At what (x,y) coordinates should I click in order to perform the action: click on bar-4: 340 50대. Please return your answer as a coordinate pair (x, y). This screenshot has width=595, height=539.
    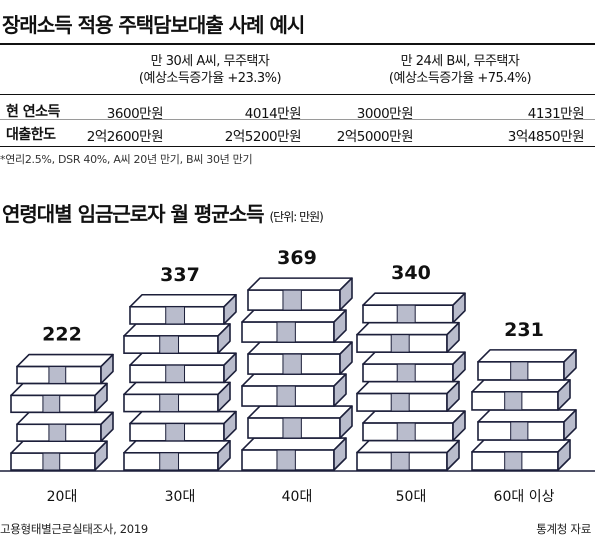
    Looking at the image, I should click on (411, 383).